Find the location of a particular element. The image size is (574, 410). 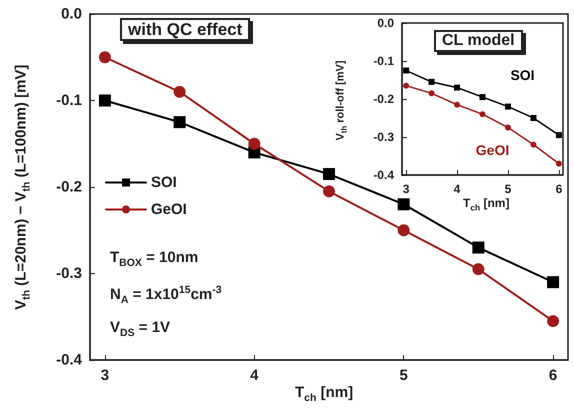

annotation: N$_{A}$ = 1x10$^{15}$cm$^{-3}$ is located at coordinates (166, 295).